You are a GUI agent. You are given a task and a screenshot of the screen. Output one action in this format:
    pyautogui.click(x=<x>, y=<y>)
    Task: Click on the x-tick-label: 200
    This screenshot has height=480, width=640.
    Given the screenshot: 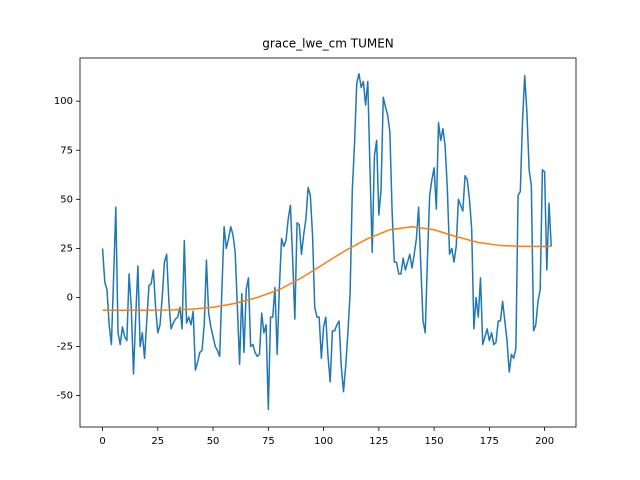 What is the action you would take?
    pyautogui.click(x=544, y=441)
    